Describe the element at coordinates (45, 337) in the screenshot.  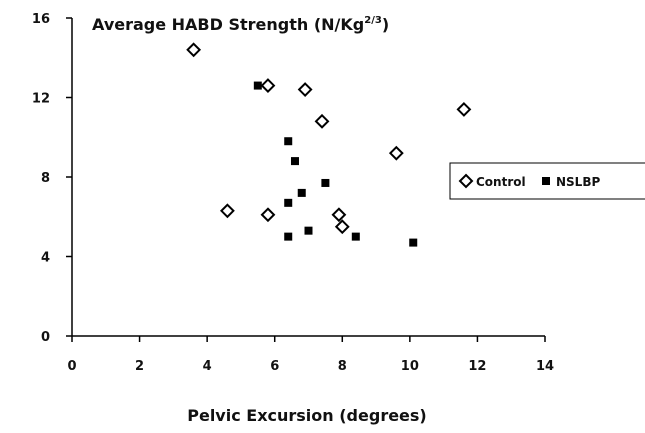
I see `y-tick-label: 0` at that location.